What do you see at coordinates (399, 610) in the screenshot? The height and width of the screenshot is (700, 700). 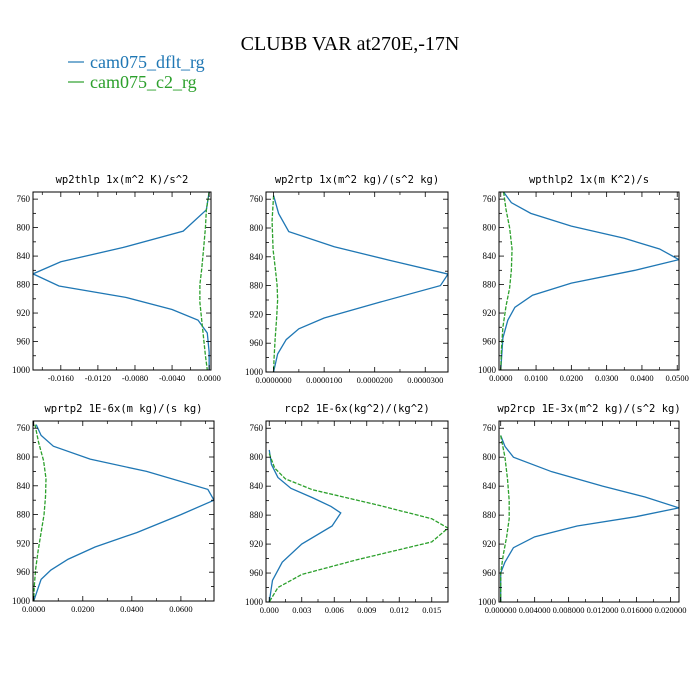 I see `x-tick-label: 0.012` at bounding box center [399, 610].